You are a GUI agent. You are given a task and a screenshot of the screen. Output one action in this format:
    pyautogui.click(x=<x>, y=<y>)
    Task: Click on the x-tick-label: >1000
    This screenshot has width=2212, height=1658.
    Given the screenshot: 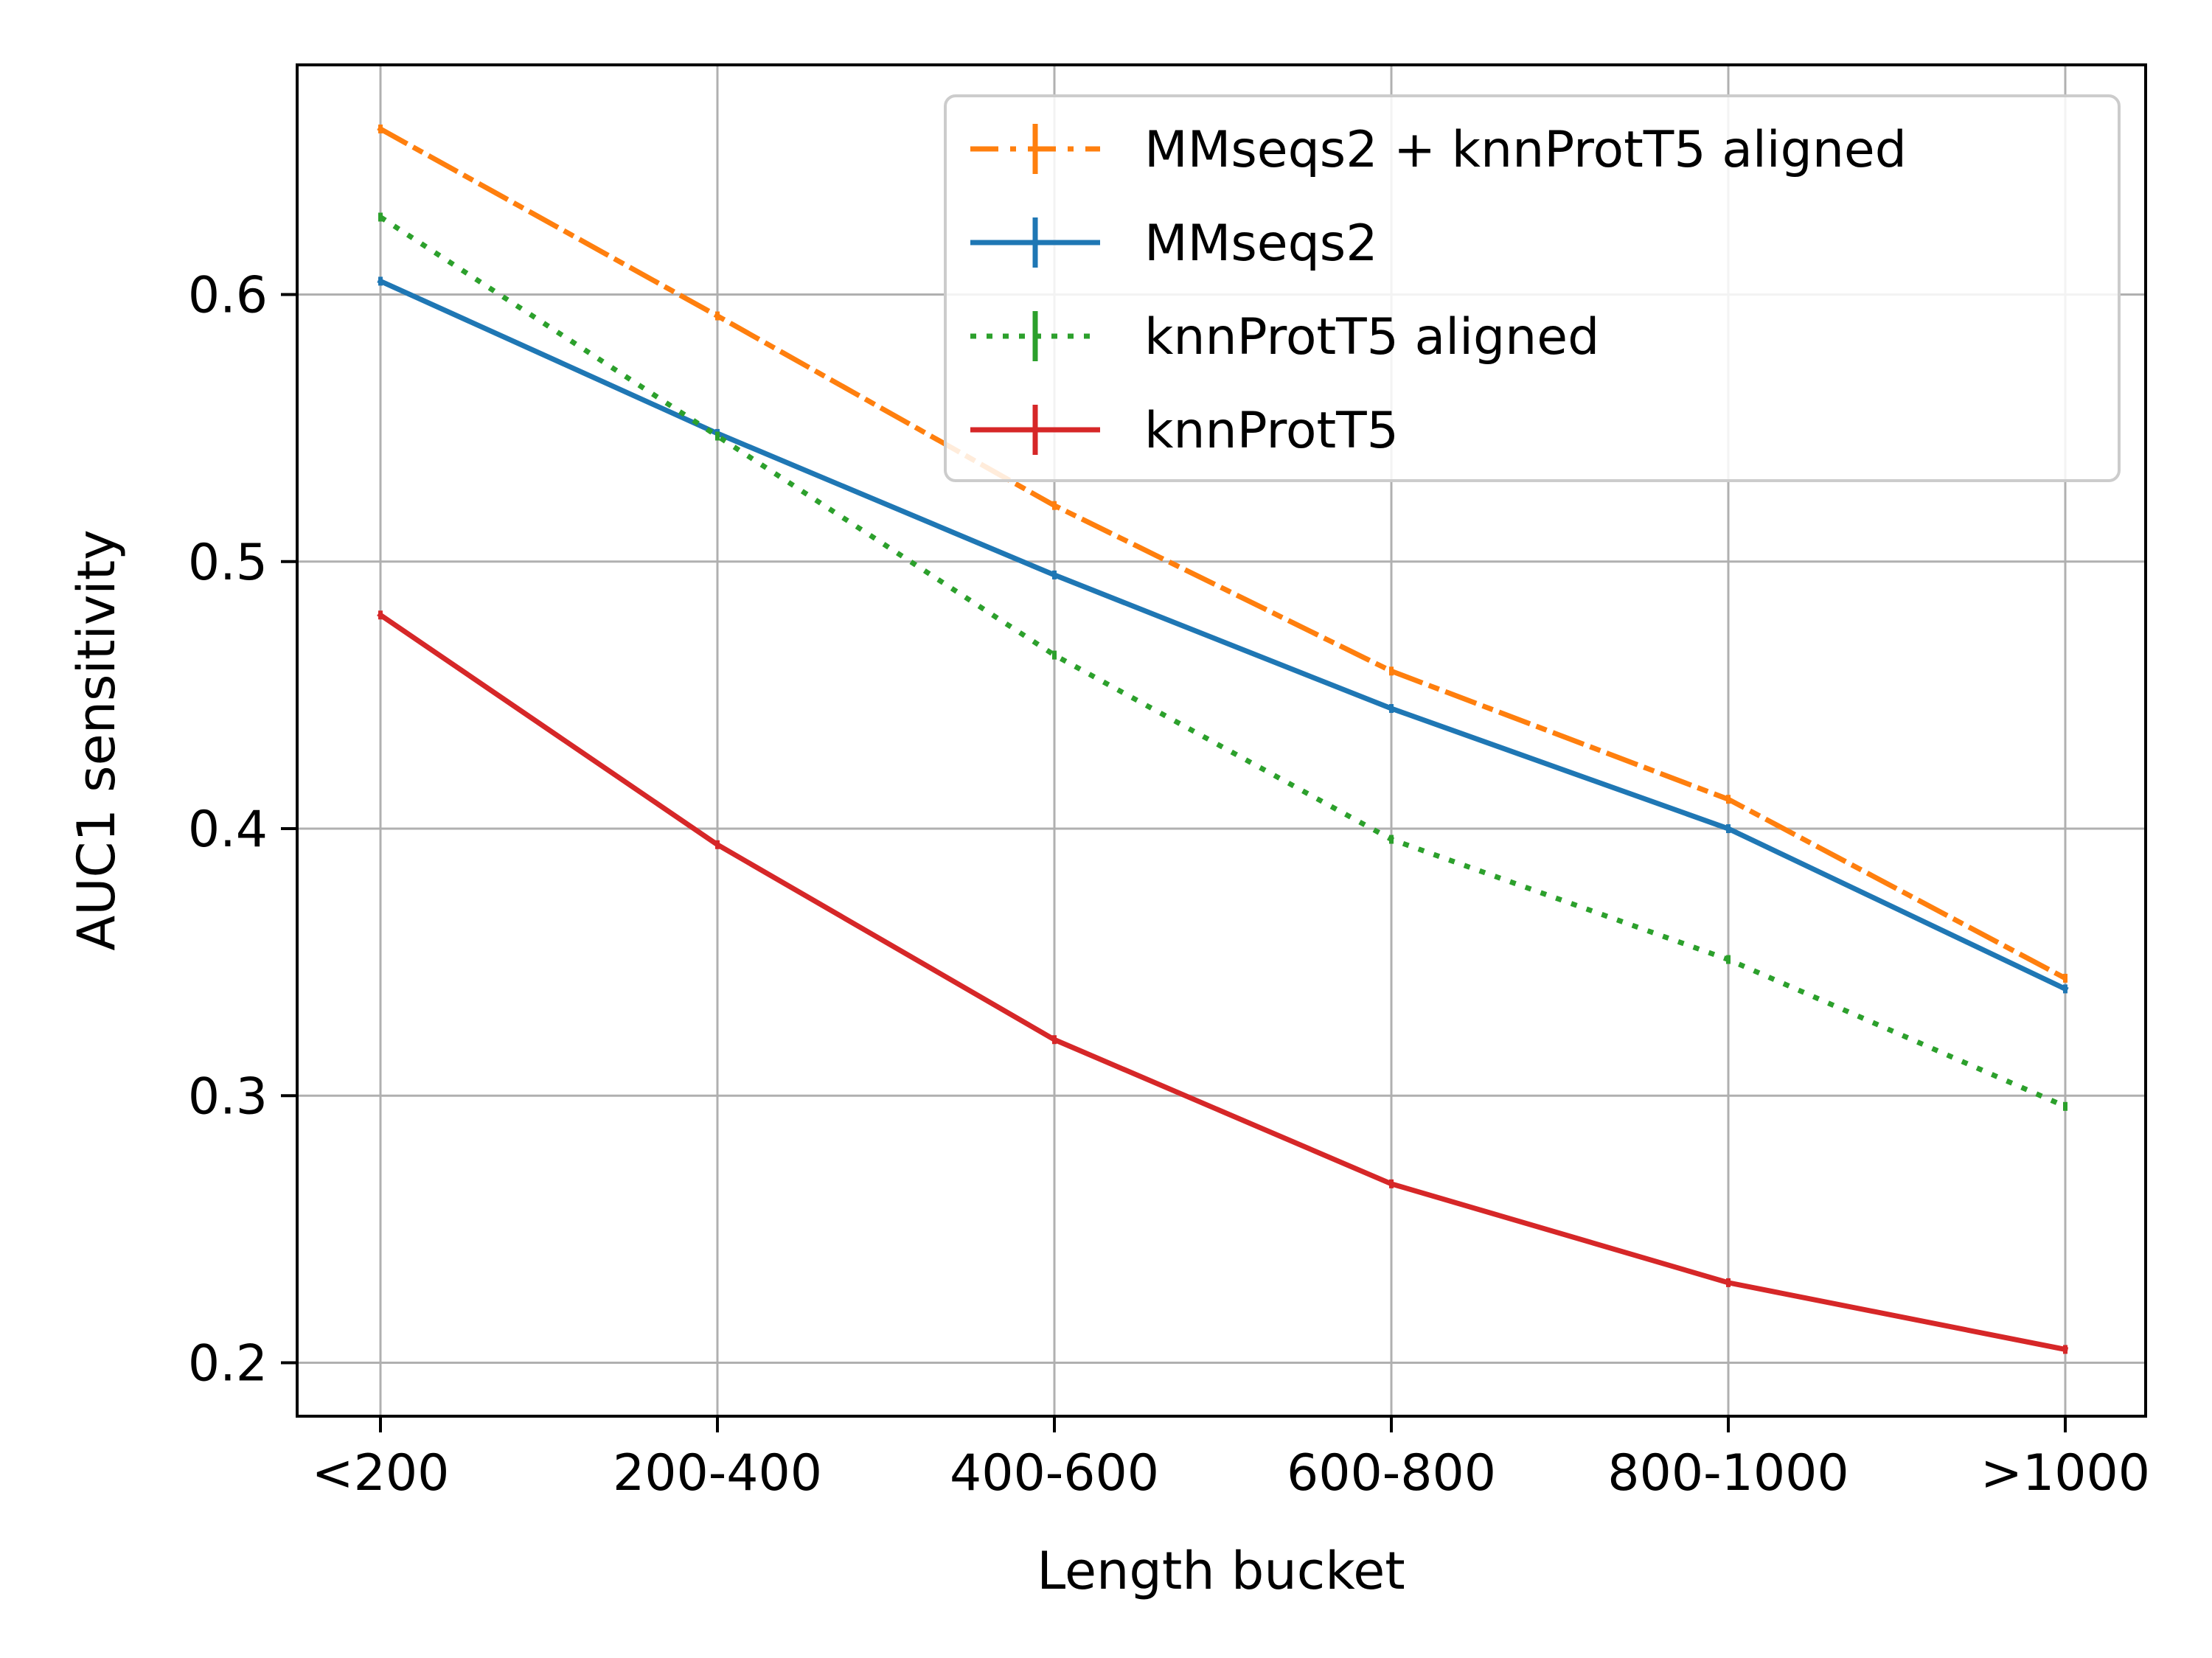 What is the action you would take?
    pyautogui.click(x=2065, y=1473)
    